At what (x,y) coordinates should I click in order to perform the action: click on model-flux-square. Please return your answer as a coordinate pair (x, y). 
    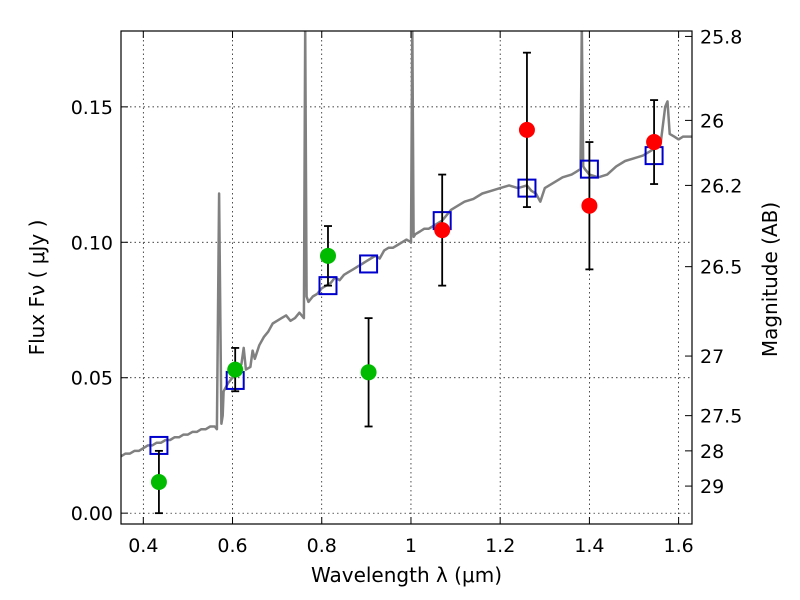
    Looking at the image, I should click on (369, 264).